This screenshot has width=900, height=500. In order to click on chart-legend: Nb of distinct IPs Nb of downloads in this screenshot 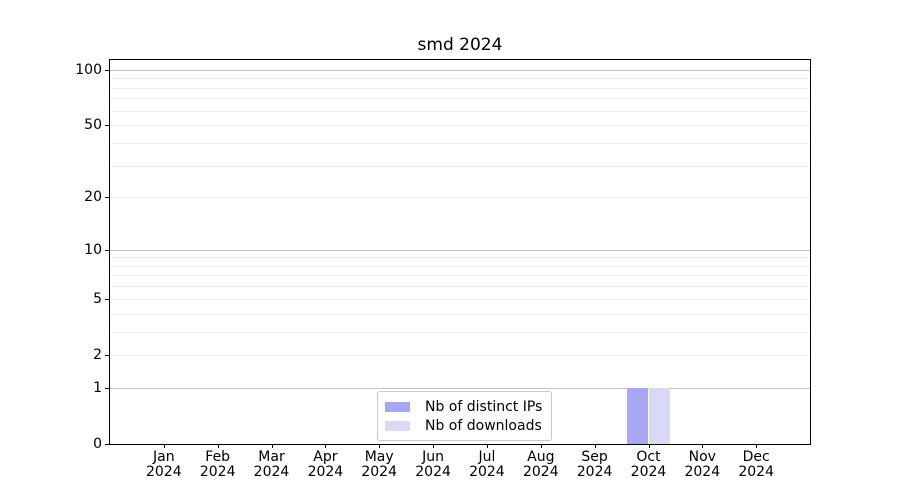, I will do `click(465, 416)`.